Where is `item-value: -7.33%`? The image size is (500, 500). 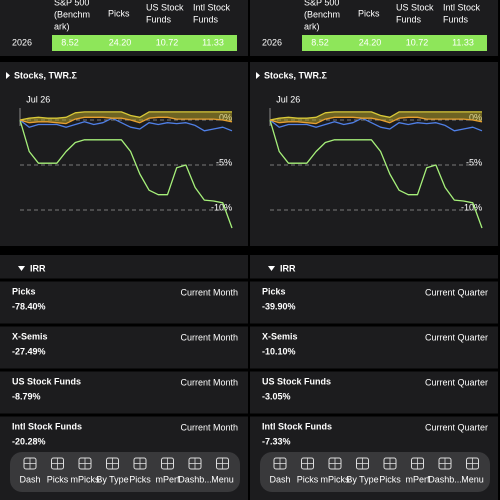
item-value: -7.33% is located at coordinates (276, 441).